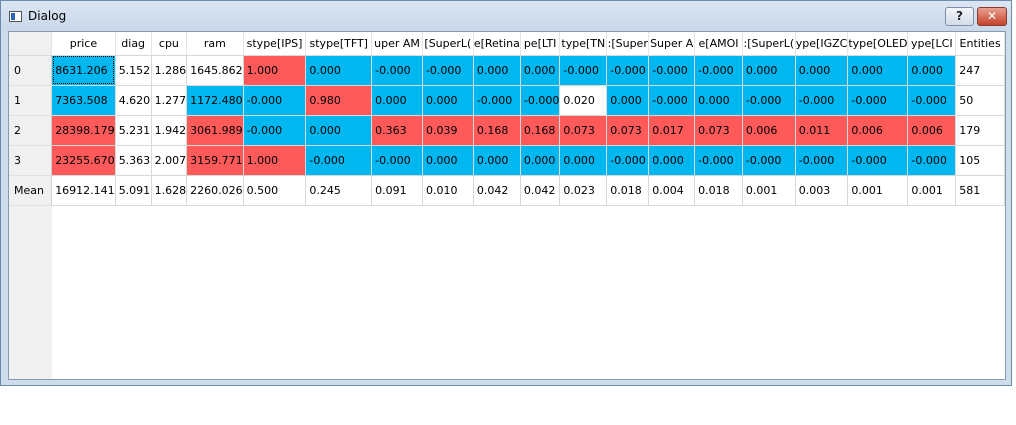 This screenshot has width=1016, height=425. Describe the element at coordinates (133, 70) in the screenshot. I see `table-cell: 5.152` at that location.